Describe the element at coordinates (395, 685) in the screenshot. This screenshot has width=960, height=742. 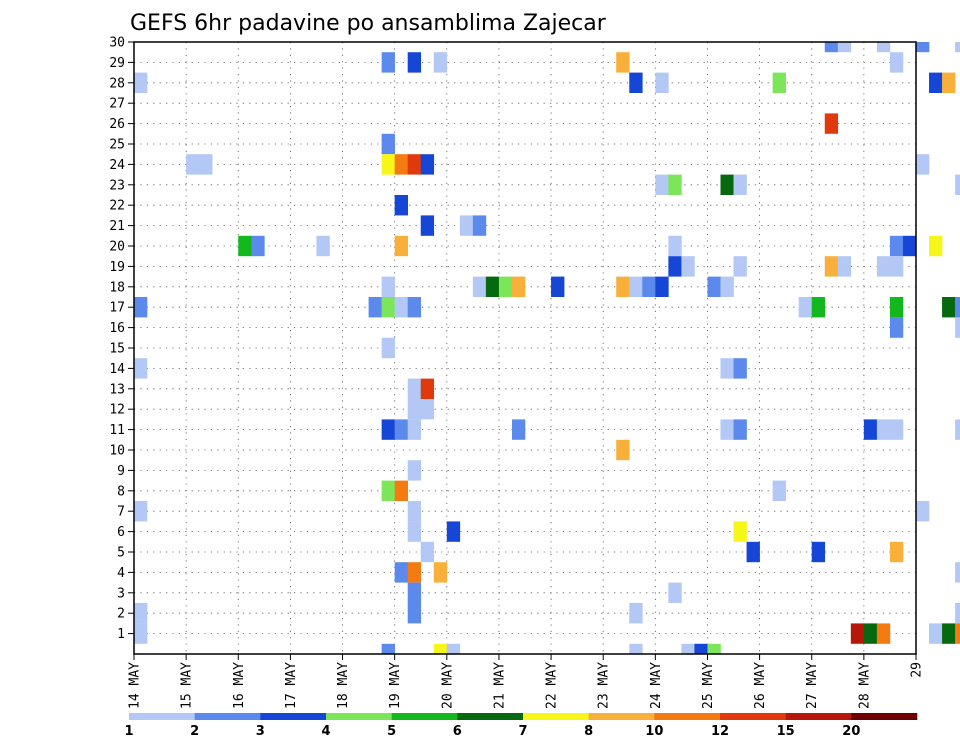
I see `x-tick-label: 19 MAY` at that location.